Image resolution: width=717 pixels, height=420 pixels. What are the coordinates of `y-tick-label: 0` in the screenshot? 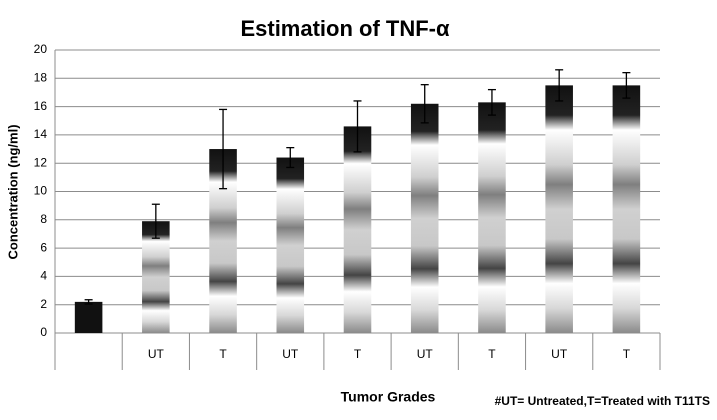 It's located at (43, 332).